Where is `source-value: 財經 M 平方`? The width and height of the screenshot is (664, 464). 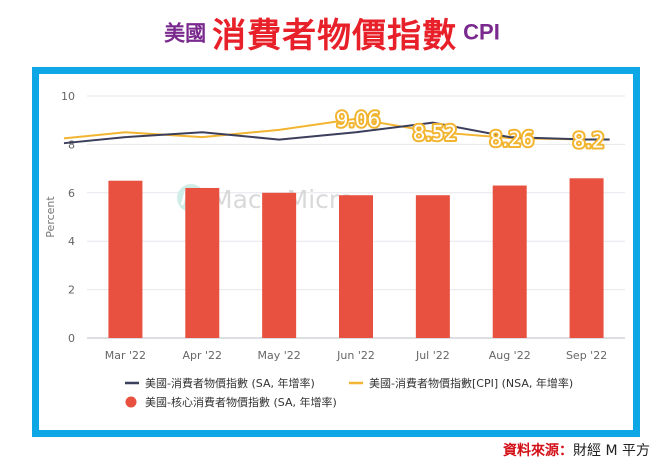 source-value: 財經 M 平方 is located at coordinates (611, 451).